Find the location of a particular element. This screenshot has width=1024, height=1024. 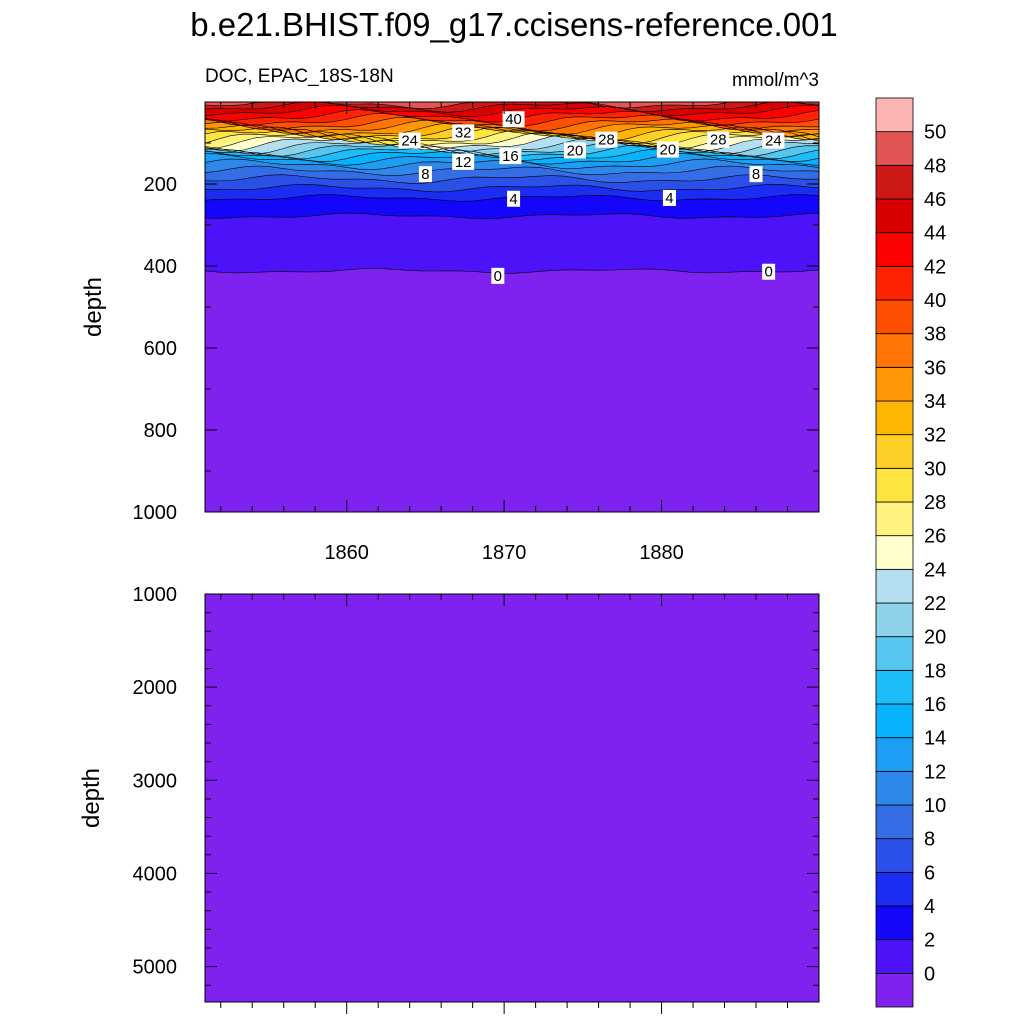

contour-label: 16 is located at coordinates (510, 156).